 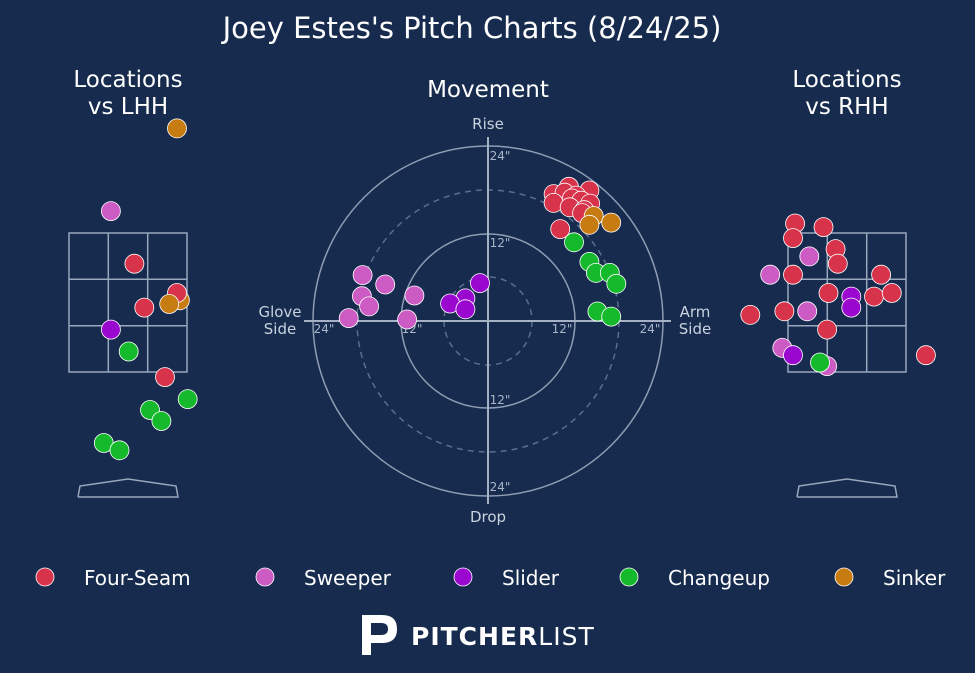 What do you see at coordinates (463, 577) in the screenshot?
I see `legend-marker-slider` at bounding box center [463, 577].